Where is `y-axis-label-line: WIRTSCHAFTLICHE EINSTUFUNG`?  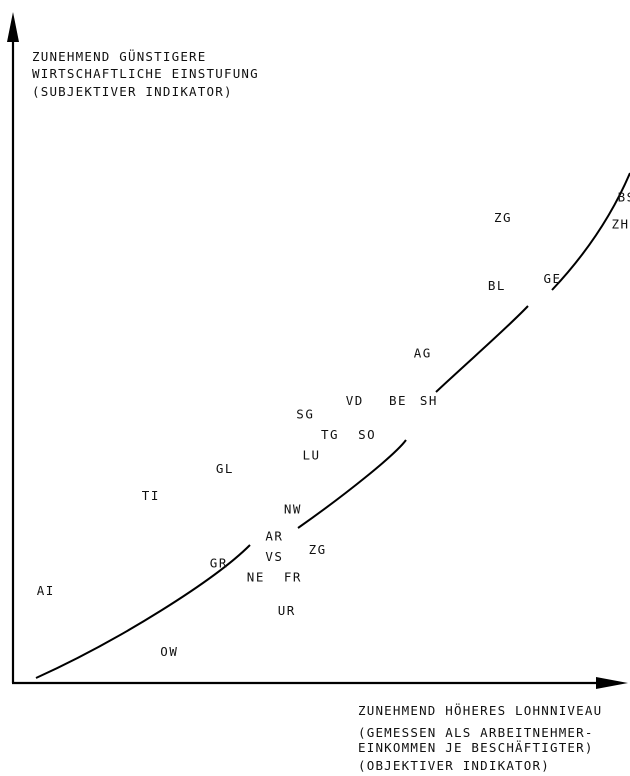 y-axis-label-line: WIRTSCHAFTLICHE EINSTUFUNG is located at coordinates (145, 73).